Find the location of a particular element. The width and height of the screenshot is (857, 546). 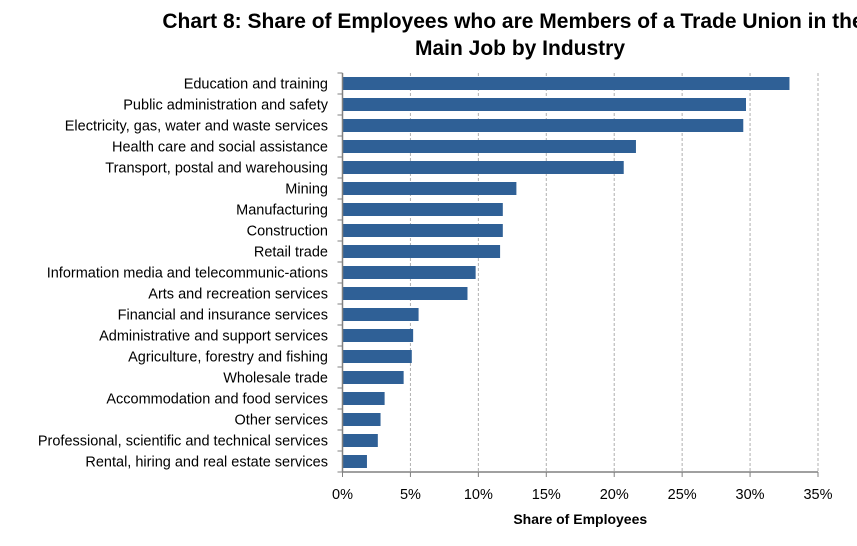

y-category-label: Mining is located at coordinates (306, 190).